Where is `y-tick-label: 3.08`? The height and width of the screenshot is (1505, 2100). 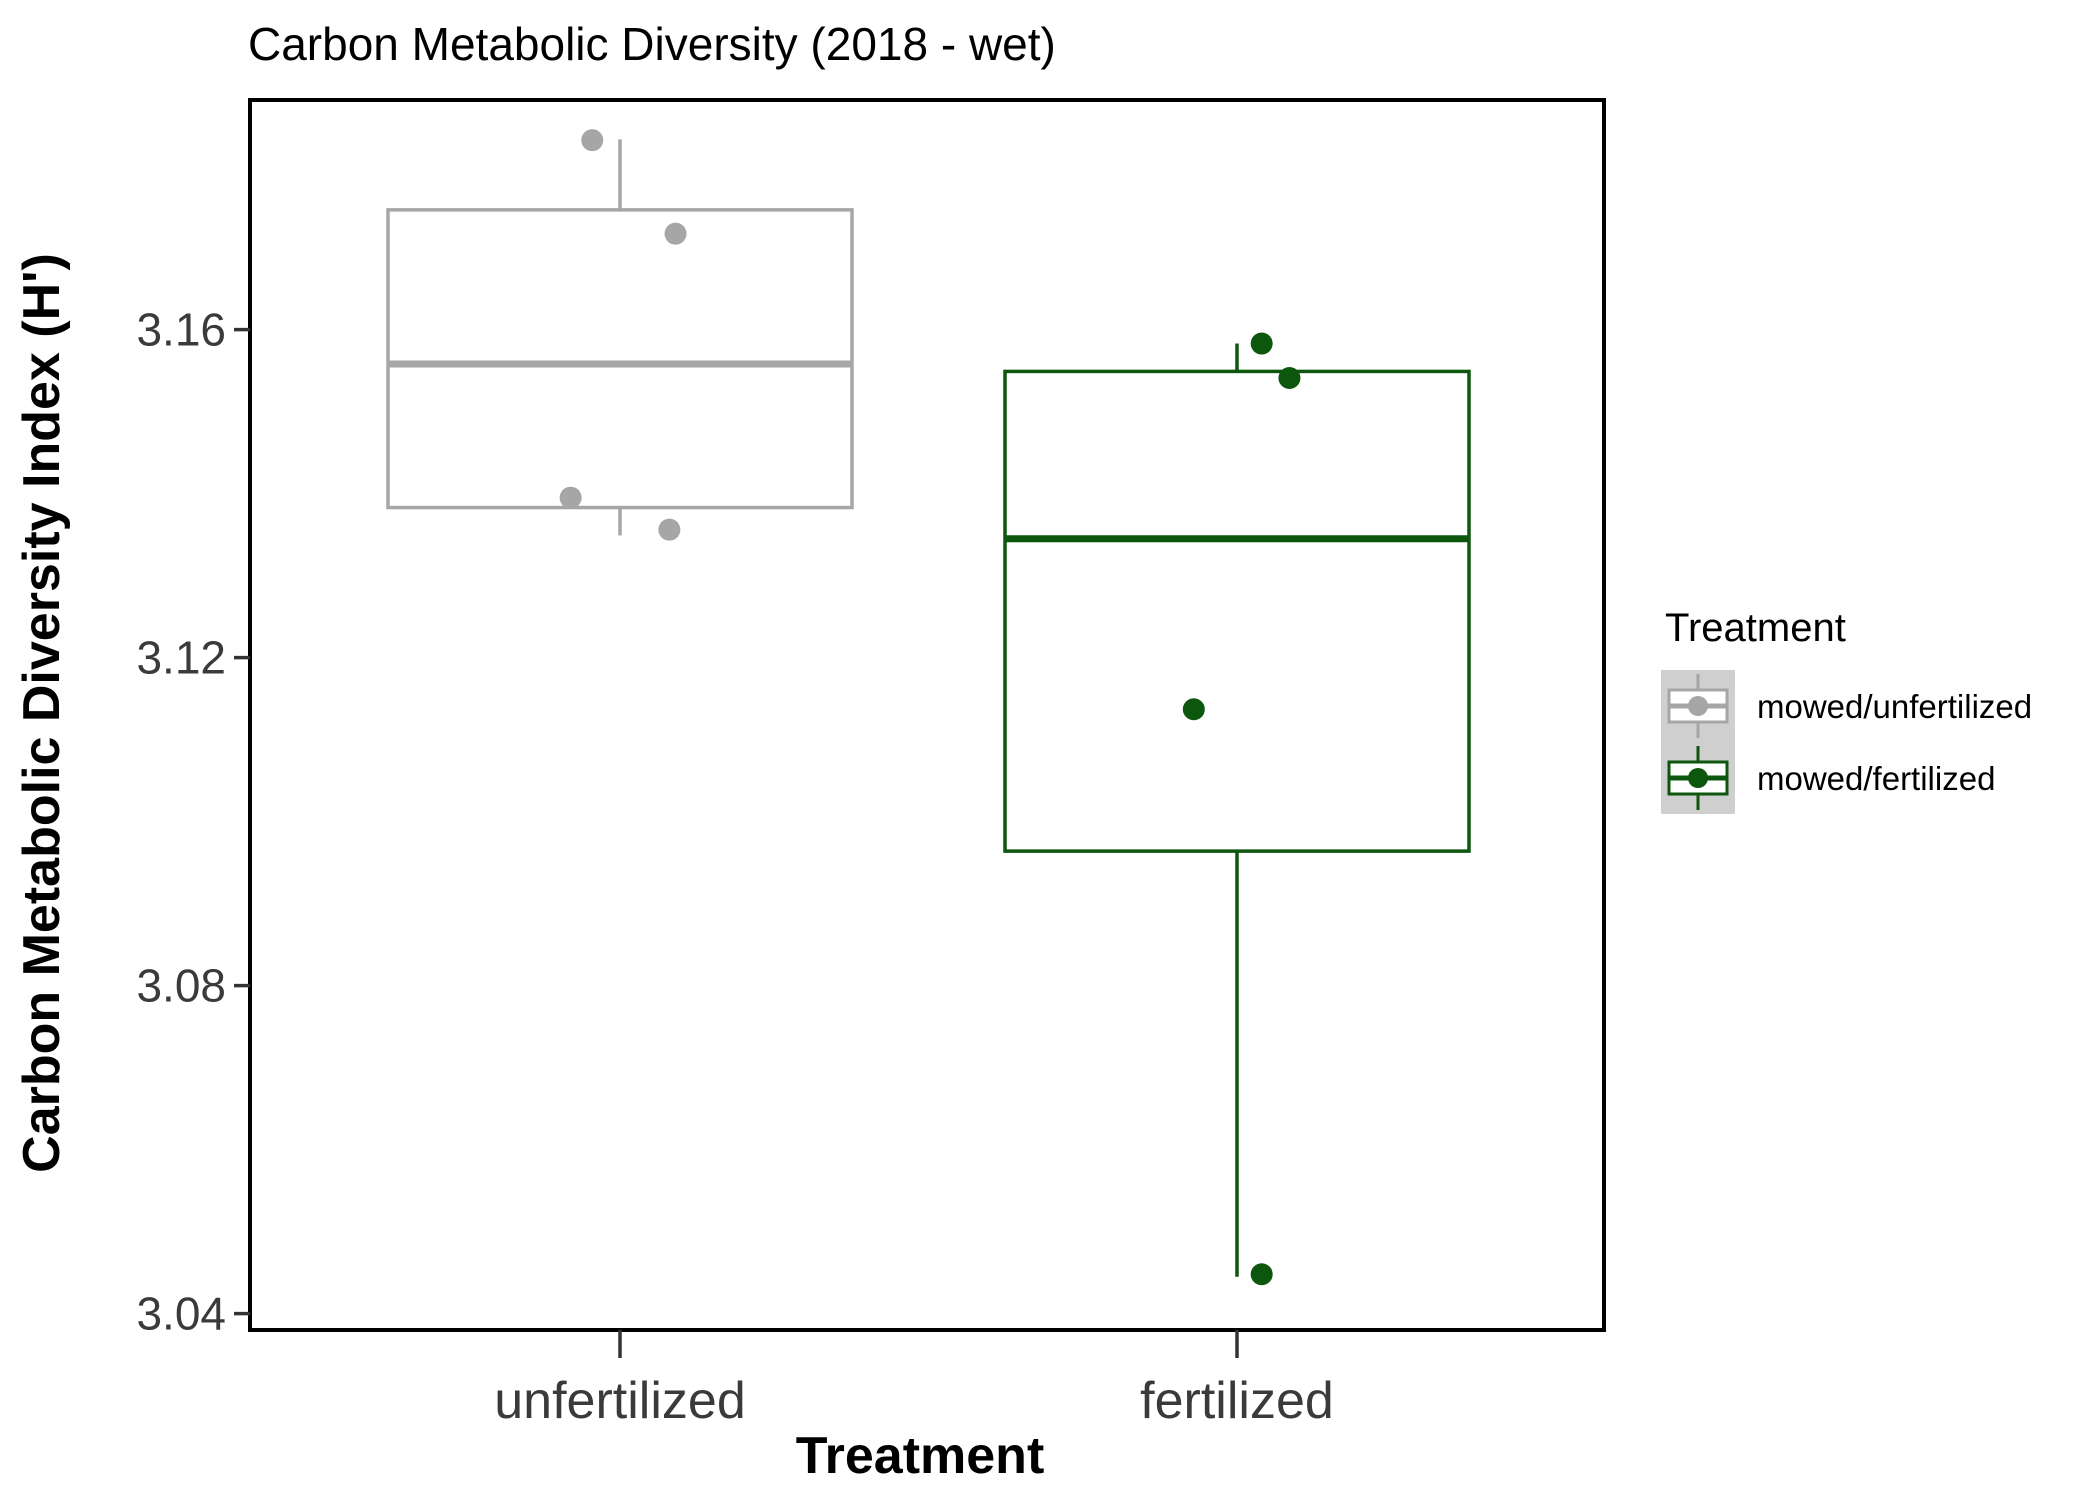
y-tick-label: 3.08 is located at coordinates (181, 986).